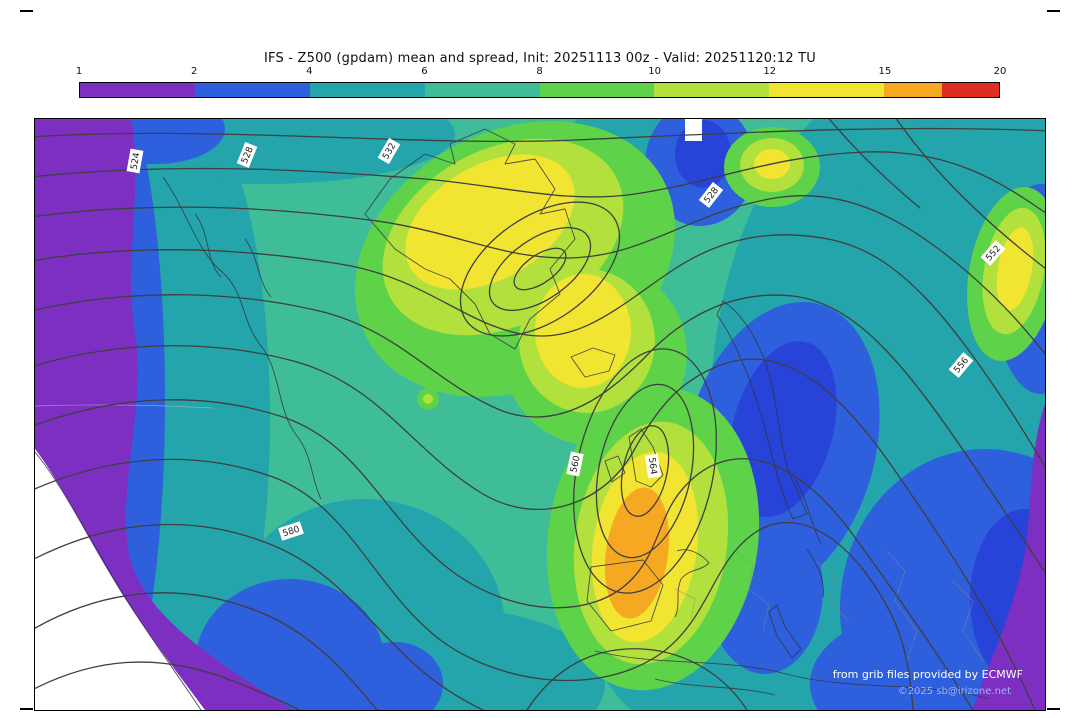 This screenshot has height=718, width=1080. Describe the element at coordinates (1000, 71) in the screenshot. I see `colorbar-tick: 20` at that location.